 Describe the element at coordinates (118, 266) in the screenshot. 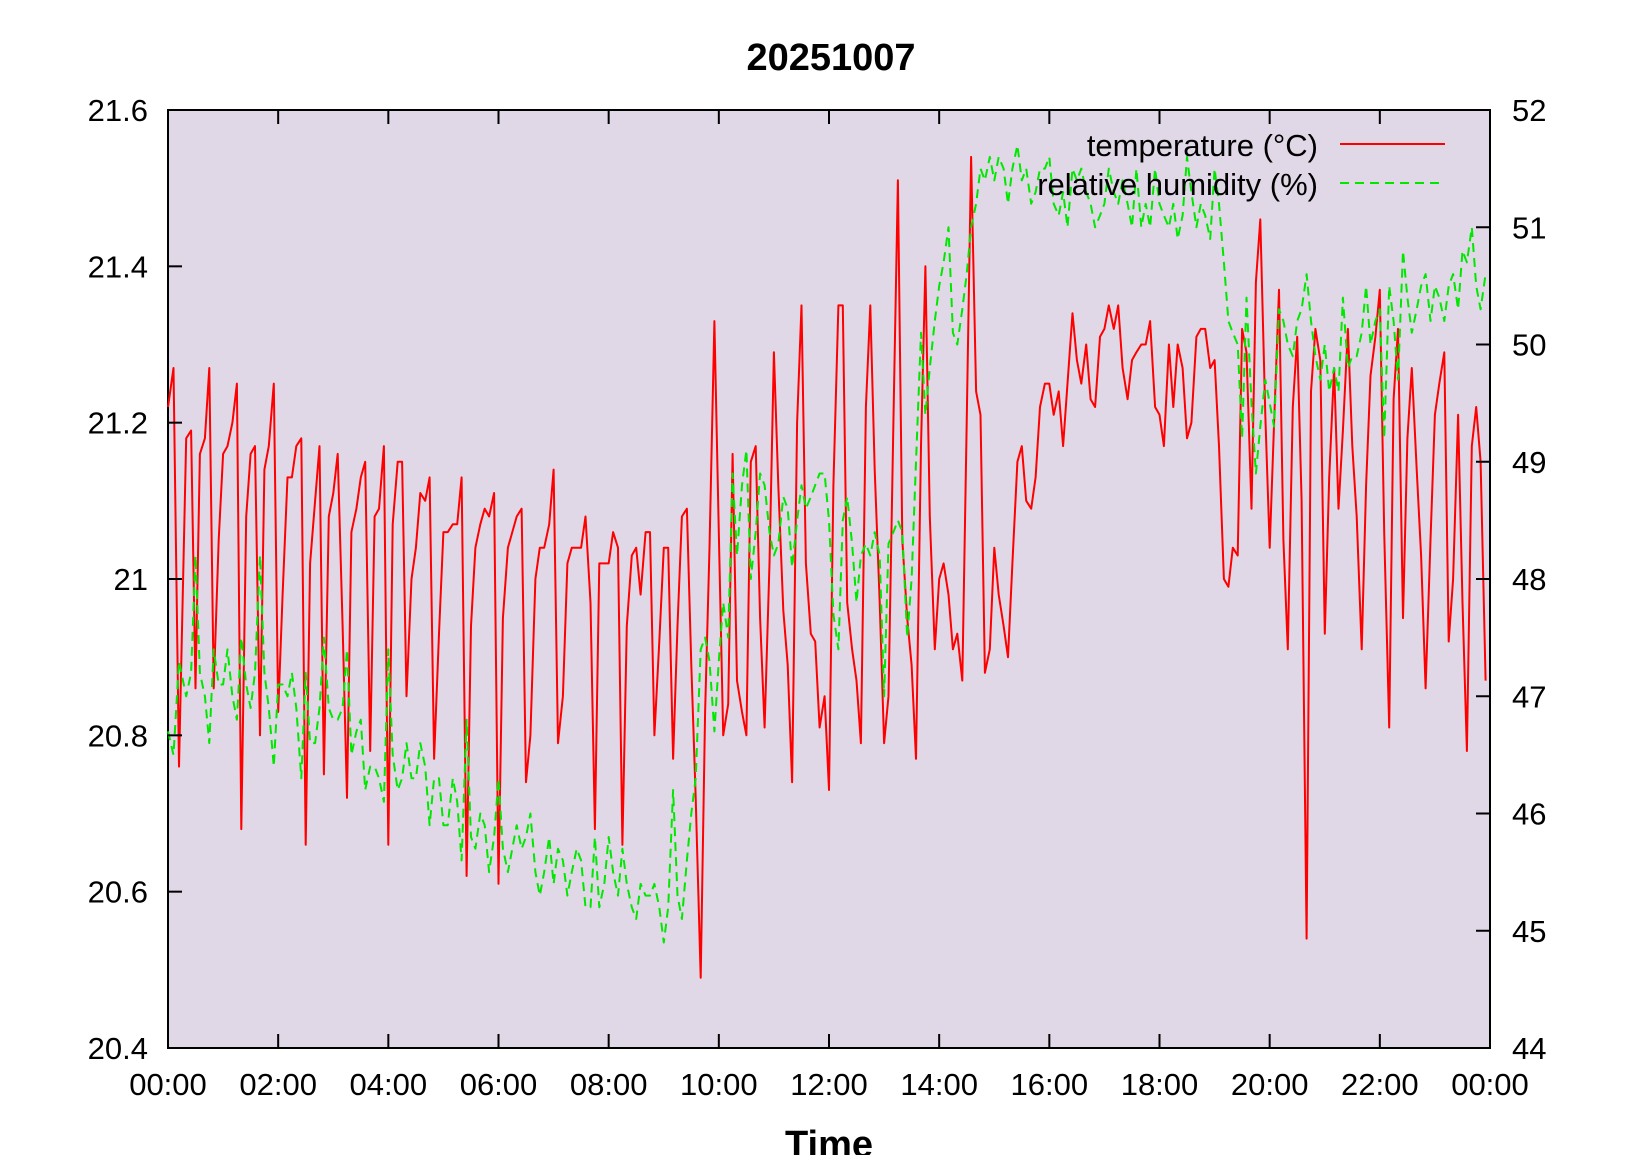

I see `y-tick-label: 21.4` at that location.